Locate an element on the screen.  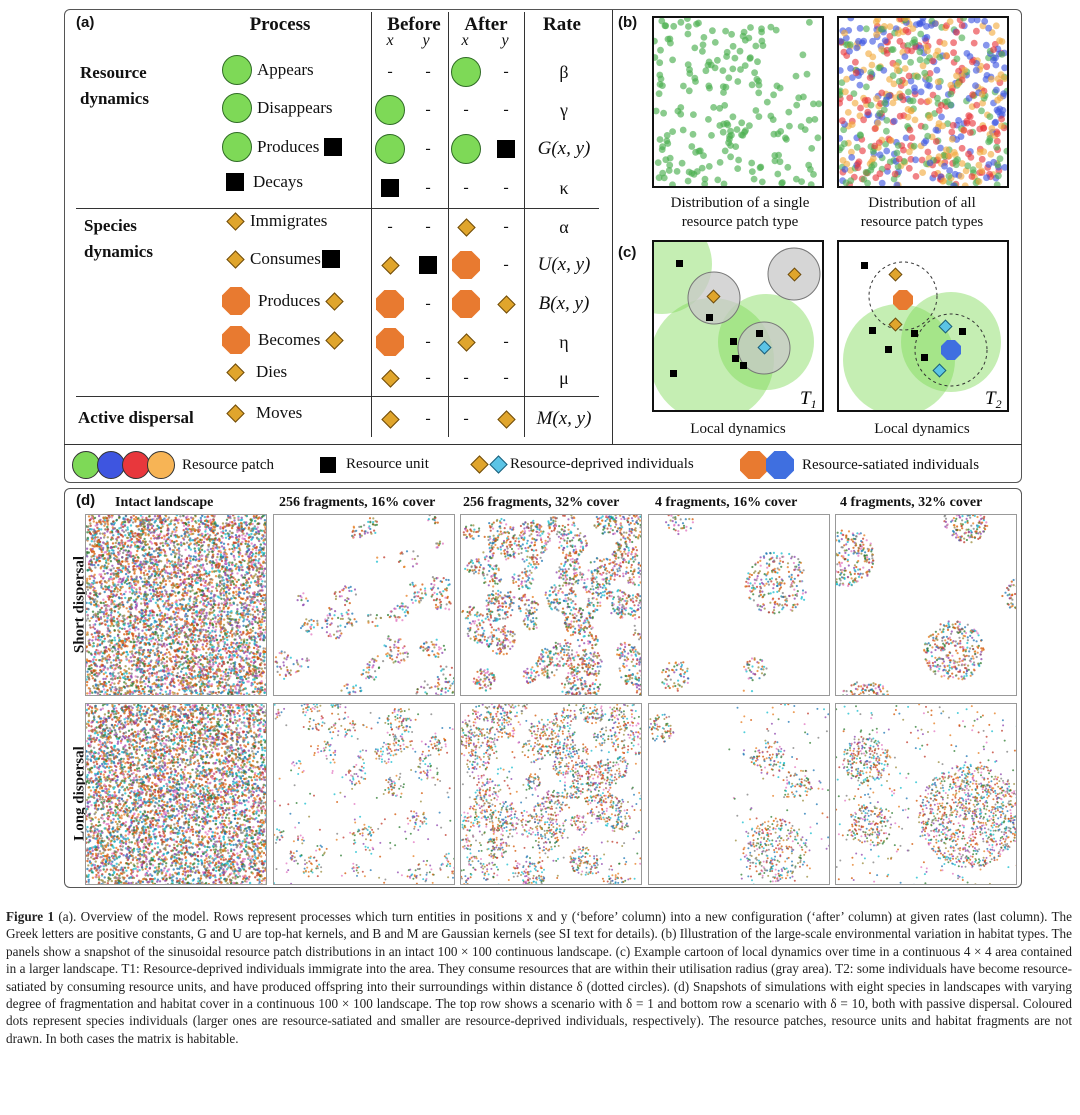
cell-after-y is located at coordinates (506, 149).